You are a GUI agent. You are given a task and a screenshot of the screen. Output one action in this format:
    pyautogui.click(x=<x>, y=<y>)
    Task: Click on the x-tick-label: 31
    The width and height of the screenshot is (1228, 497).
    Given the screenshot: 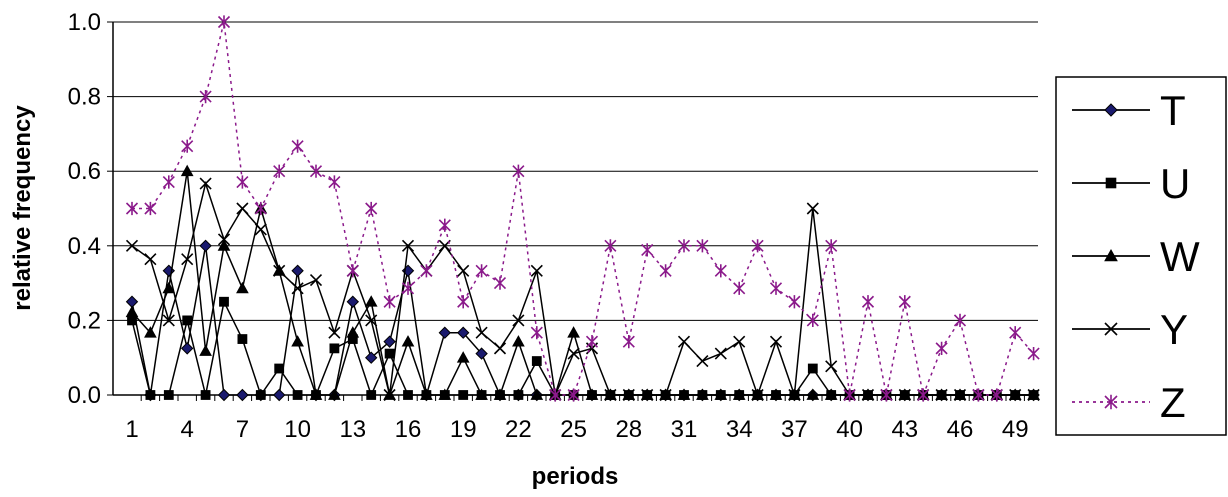 What is the action you would take?
    pyautogui.click(x=684, y=429)
    